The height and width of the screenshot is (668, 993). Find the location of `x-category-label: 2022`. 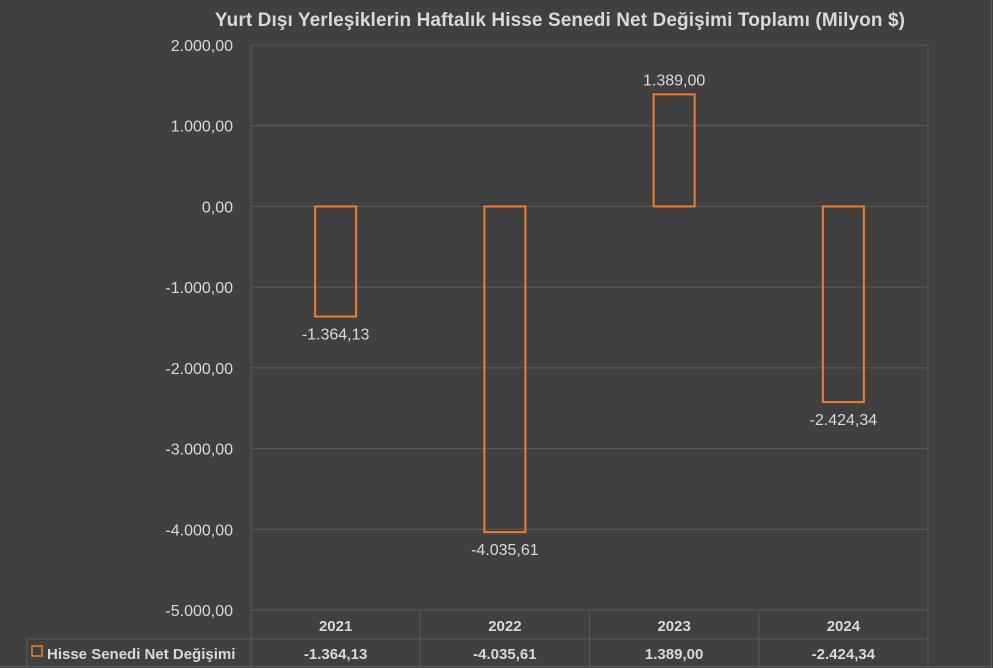

x-category-label: 2022 is located at coordinates (504, 626).